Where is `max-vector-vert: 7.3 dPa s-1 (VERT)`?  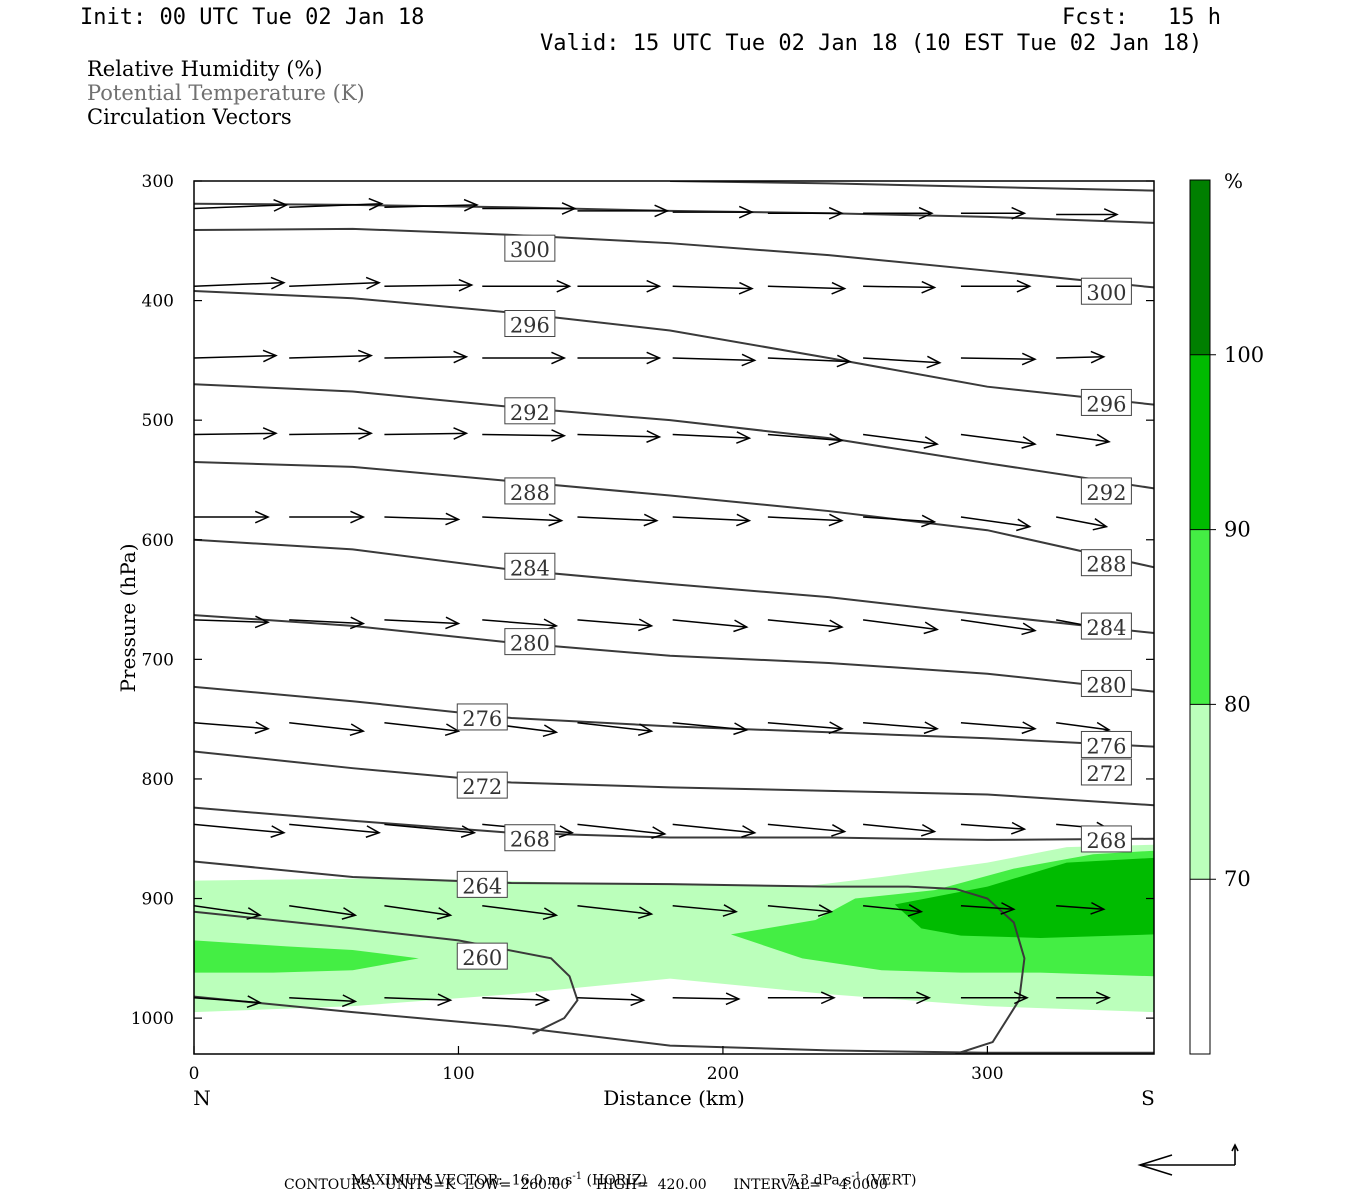
max-vector-vert: 7.3 dPa s-1 (VERT) is located at coordinates (847, 1173).